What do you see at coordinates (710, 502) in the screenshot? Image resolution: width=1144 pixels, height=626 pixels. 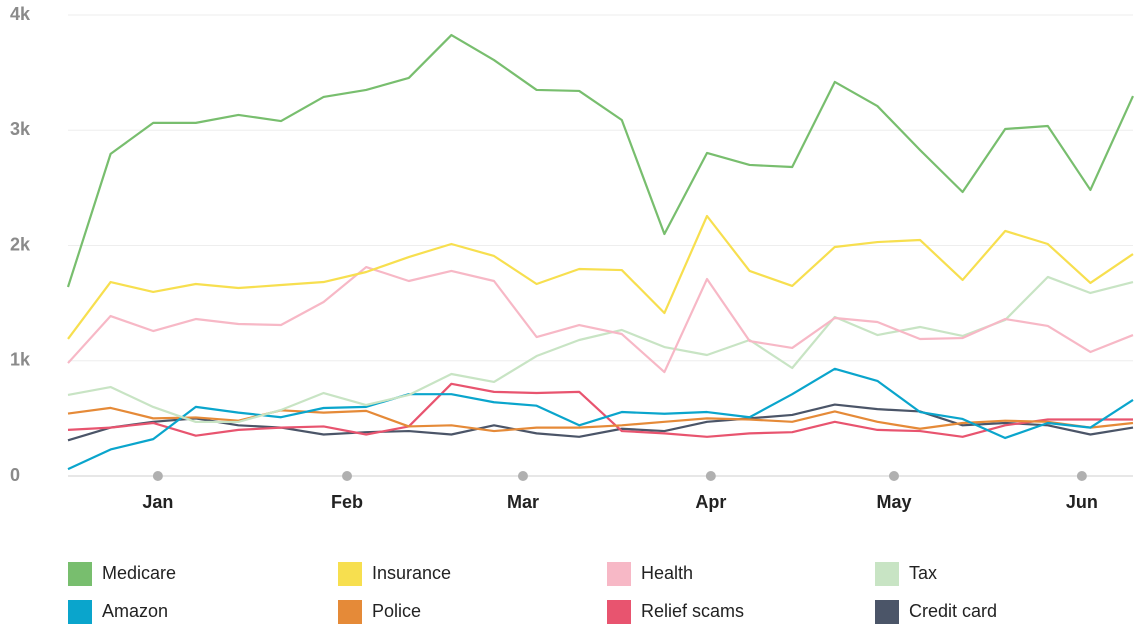 I see `x-tick-label: Apr` at bounding box center [710, 502].